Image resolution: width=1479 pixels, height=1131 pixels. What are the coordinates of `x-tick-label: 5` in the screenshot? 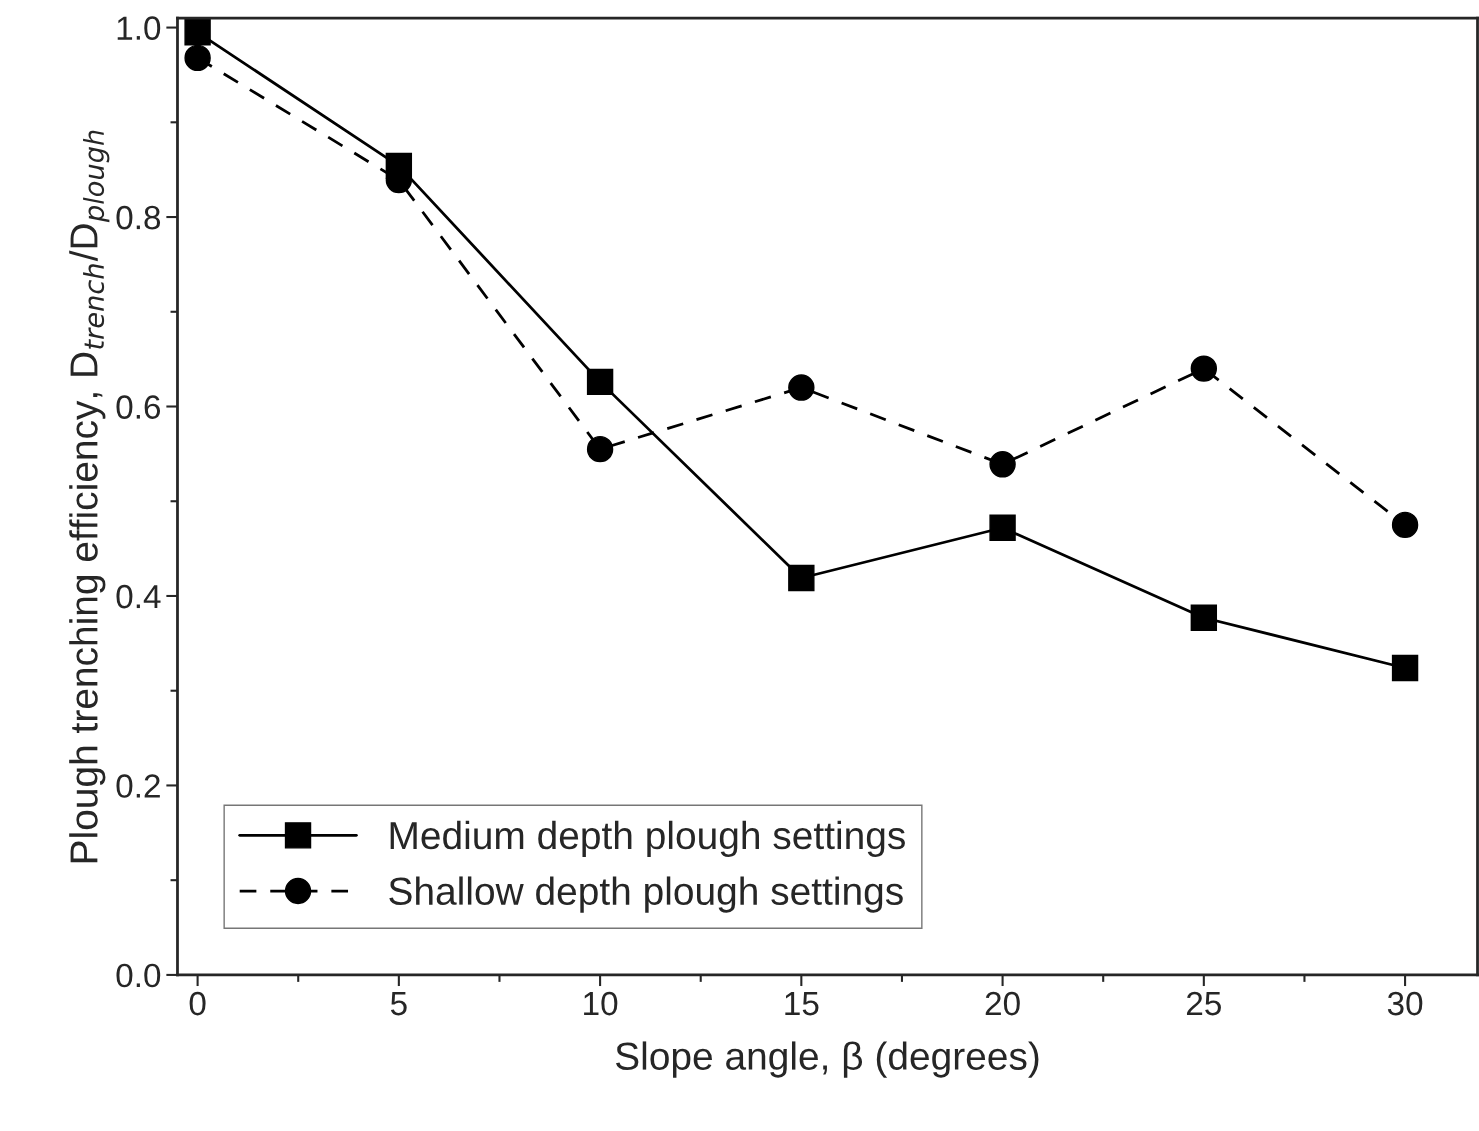 It's located at (398, 1004).